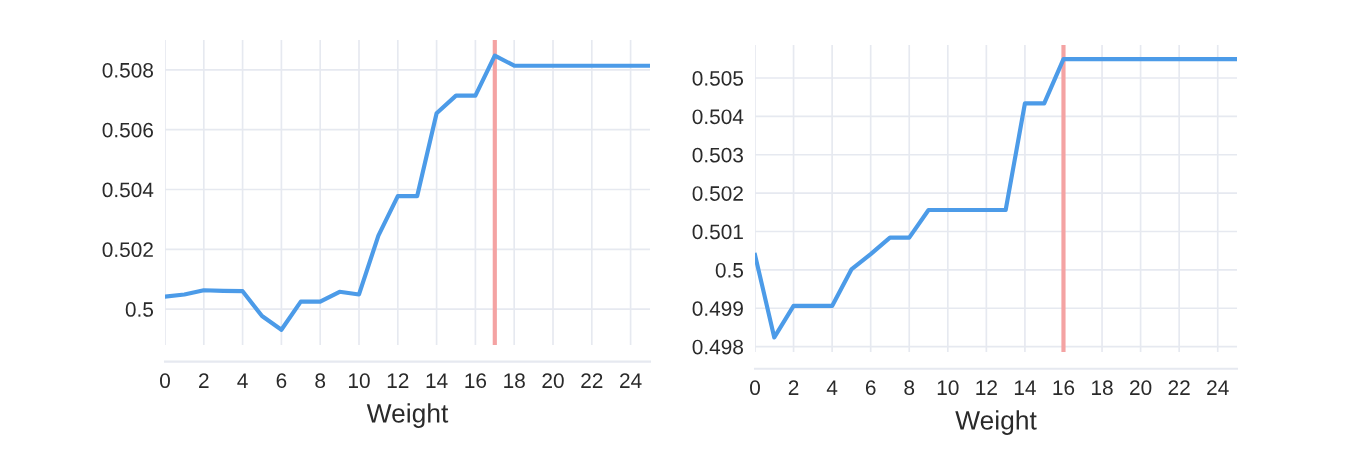  Describe the element at coordinates (127, 130) in the screenshot. I see `y-tick-label: 0.506` at that location.